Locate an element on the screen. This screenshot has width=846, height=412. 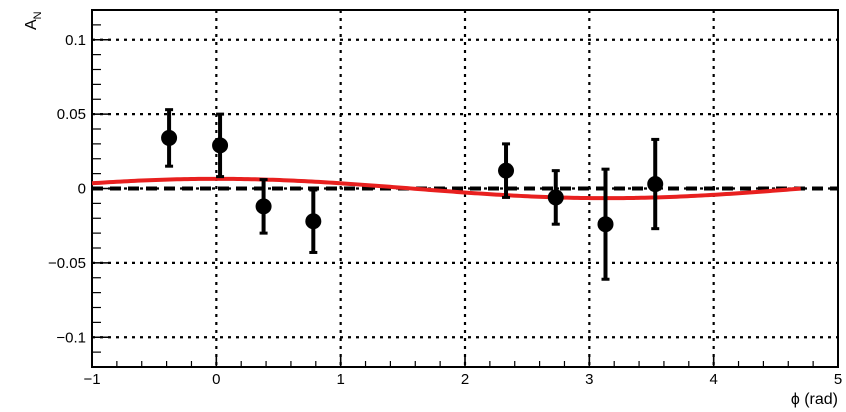
y-tick-label: −0.1 is located at coordinates (71, 337).